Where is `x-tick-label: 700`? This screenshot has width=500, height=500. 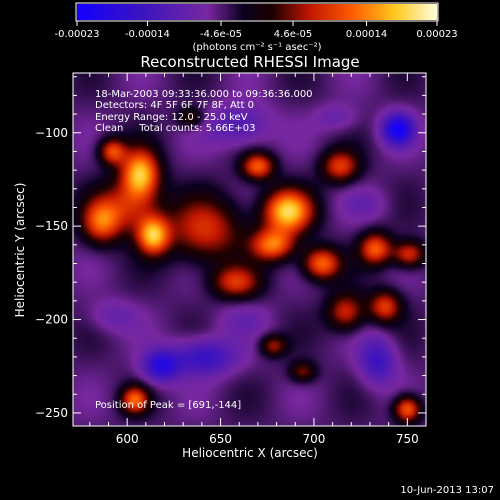
x-tick-label: 700 is located at coordinates (313, 439).